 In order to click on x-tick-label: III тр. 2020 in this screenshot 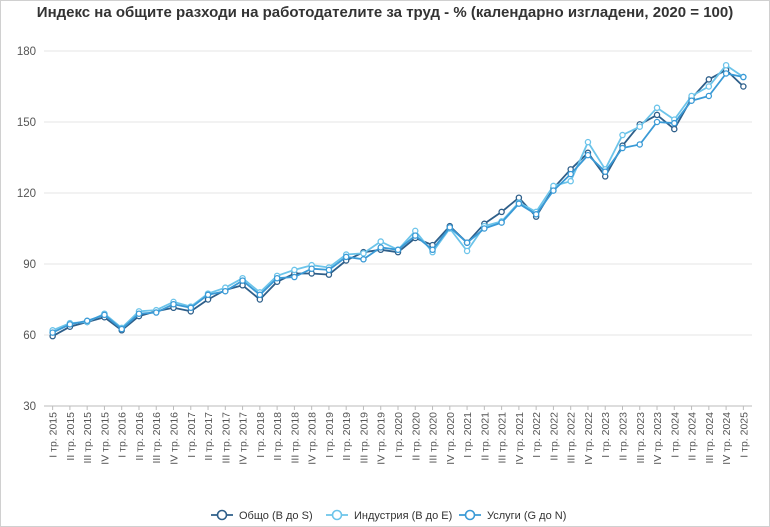, I will do `click(434, 438)`.